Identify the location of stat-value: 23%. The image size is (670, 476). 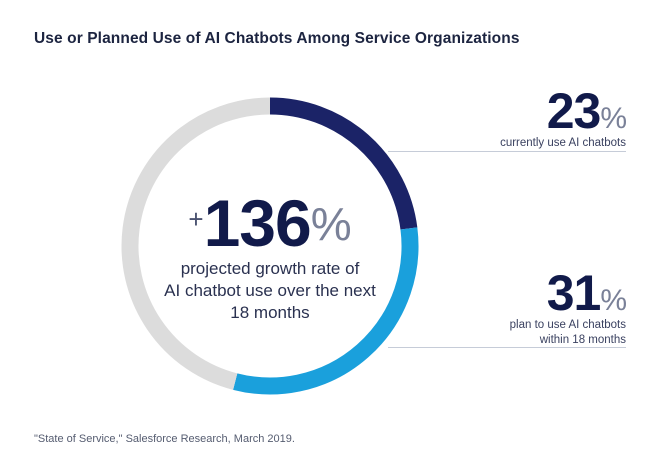
(563, 111).